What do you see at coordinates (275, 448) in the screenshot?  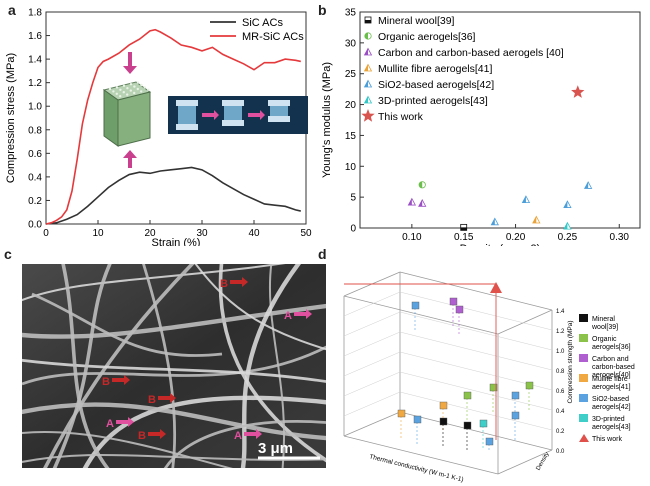 I see `scale-bar-label: 3 μm` at bounding box center [275, 448].